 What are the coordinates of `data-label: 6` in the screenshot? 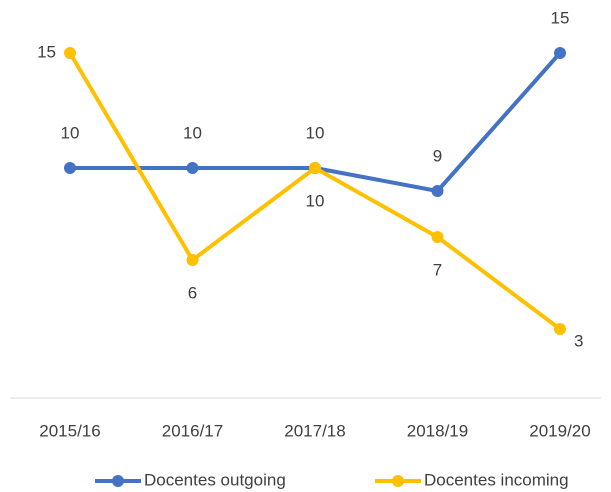 It's located at (192, 292).